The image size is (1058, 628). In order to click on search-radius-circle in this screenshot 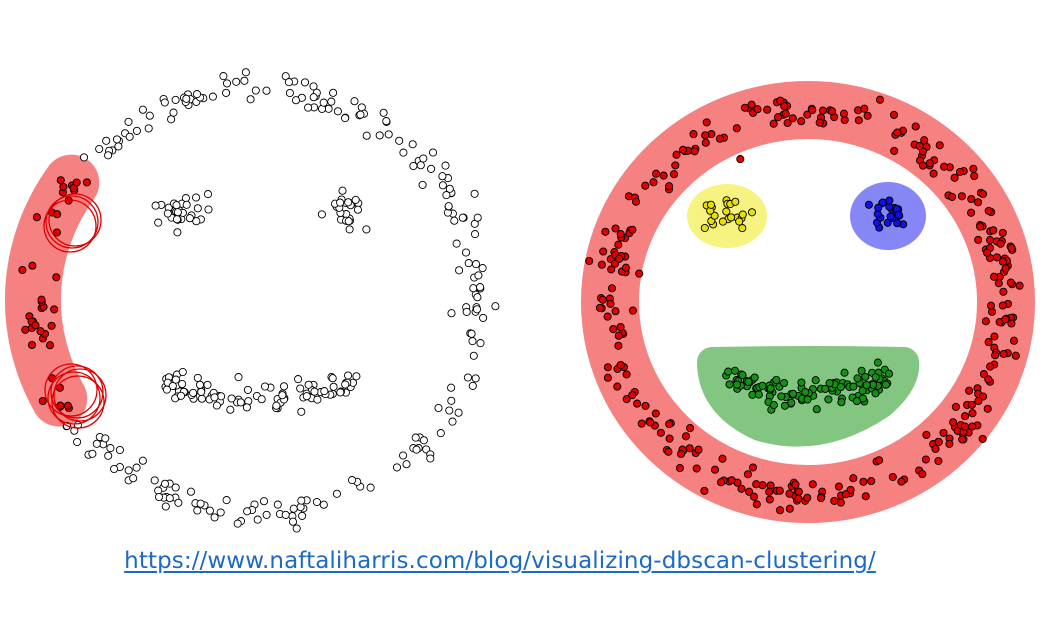, I will do `click(74, 398)`.